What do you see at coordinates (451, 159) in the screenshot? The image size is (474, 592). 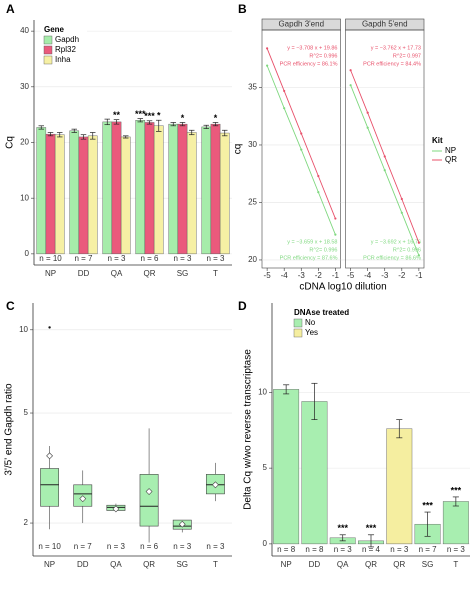 I see `legend-label: QR` at bounding box center [451, 159].